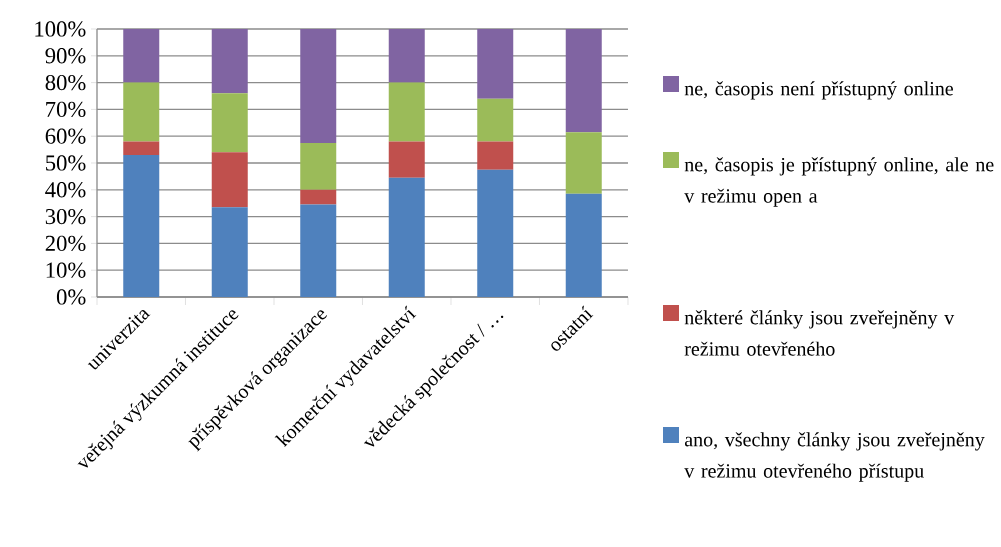 This screenshot has width=1001, height=547. What do you see at coordinates (819, 333) in the screenshot?
I see `legend-label: některé články jsou zveřejněny v režimu otevřeného` at bounding box center [819, 333].